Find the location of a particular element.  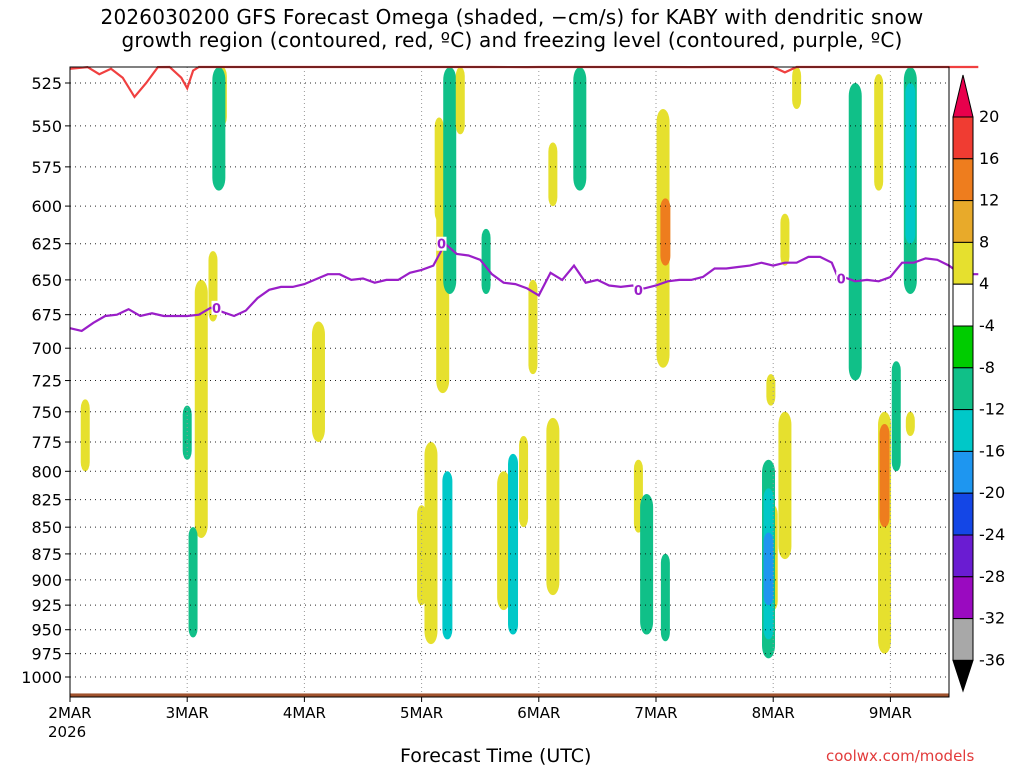

freezing-level-label-0: 0 is located at coordinates (216, 309).